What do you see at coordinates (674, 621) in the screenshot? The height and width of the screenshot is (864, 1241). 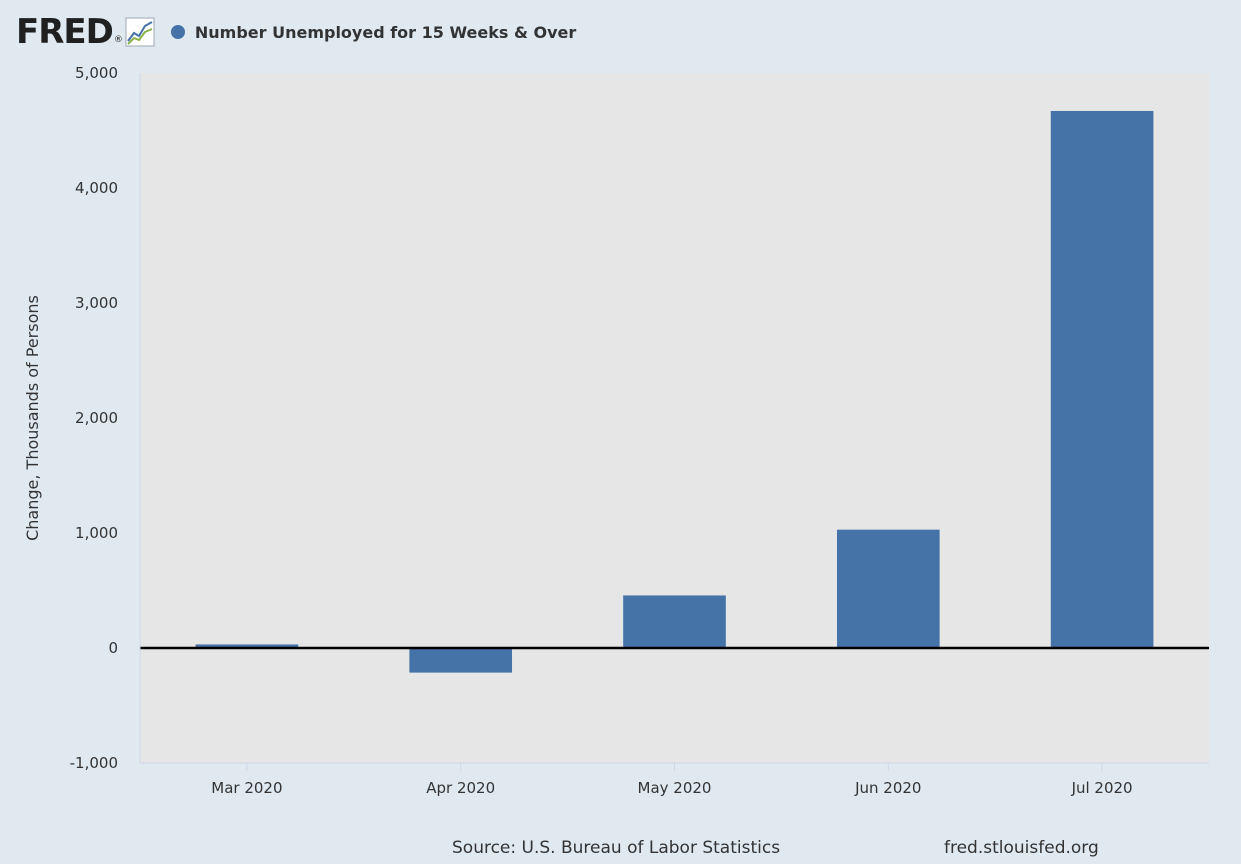 I see `bar-may-2020` at bounding box center [674, 621].